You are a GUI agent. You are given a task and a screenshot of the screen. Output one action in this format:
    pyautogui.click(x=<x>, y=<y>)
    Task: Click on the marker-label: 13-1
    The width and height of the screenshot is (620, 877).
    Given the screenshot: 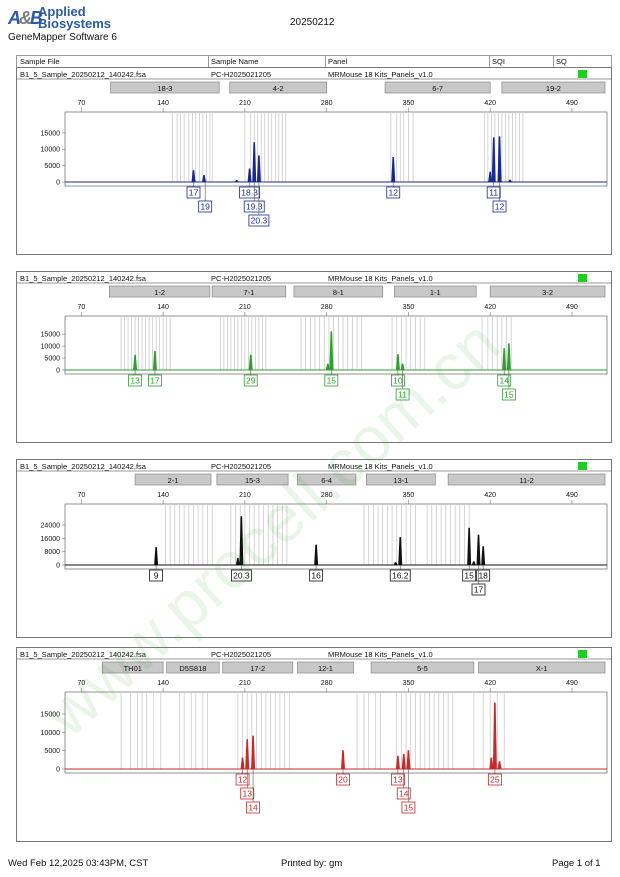 What is the action you would take?
    pyautogui.click(x=400, y=480)
    